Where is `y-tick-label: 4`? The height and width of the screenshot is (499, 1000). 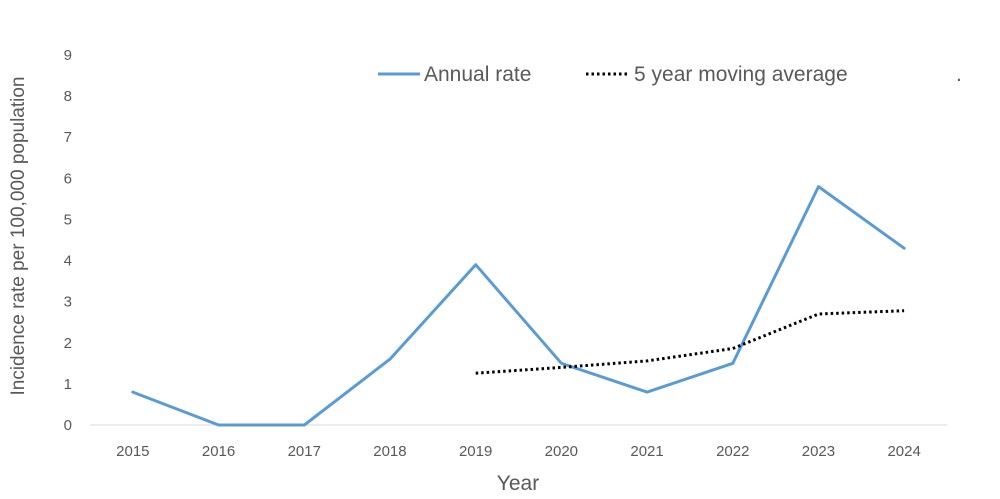 y-tick-label: 4 is located at coordinates (68, 261).